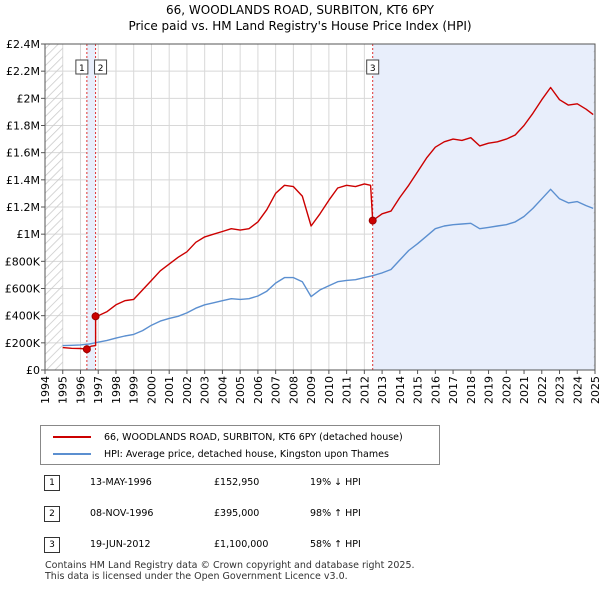 The image size is (600, 590). Describe the element at coordinates (23, 153) in the screenshot. I see `y-tick-label: £1.6M` at that location.